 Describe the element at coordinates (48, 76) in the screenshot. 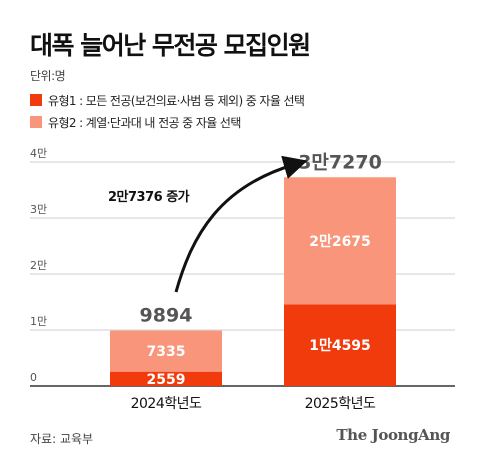

I see `unit-label: 단위:명` at that location.